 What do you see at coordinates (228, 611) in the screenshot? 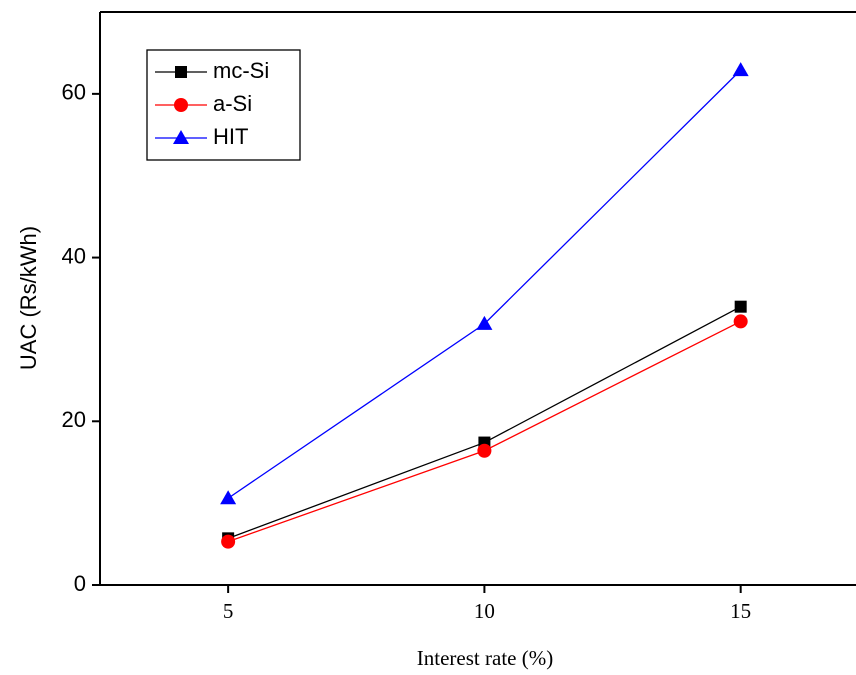
I see `x-tick-label: 5` at bounding box center [228, 611].